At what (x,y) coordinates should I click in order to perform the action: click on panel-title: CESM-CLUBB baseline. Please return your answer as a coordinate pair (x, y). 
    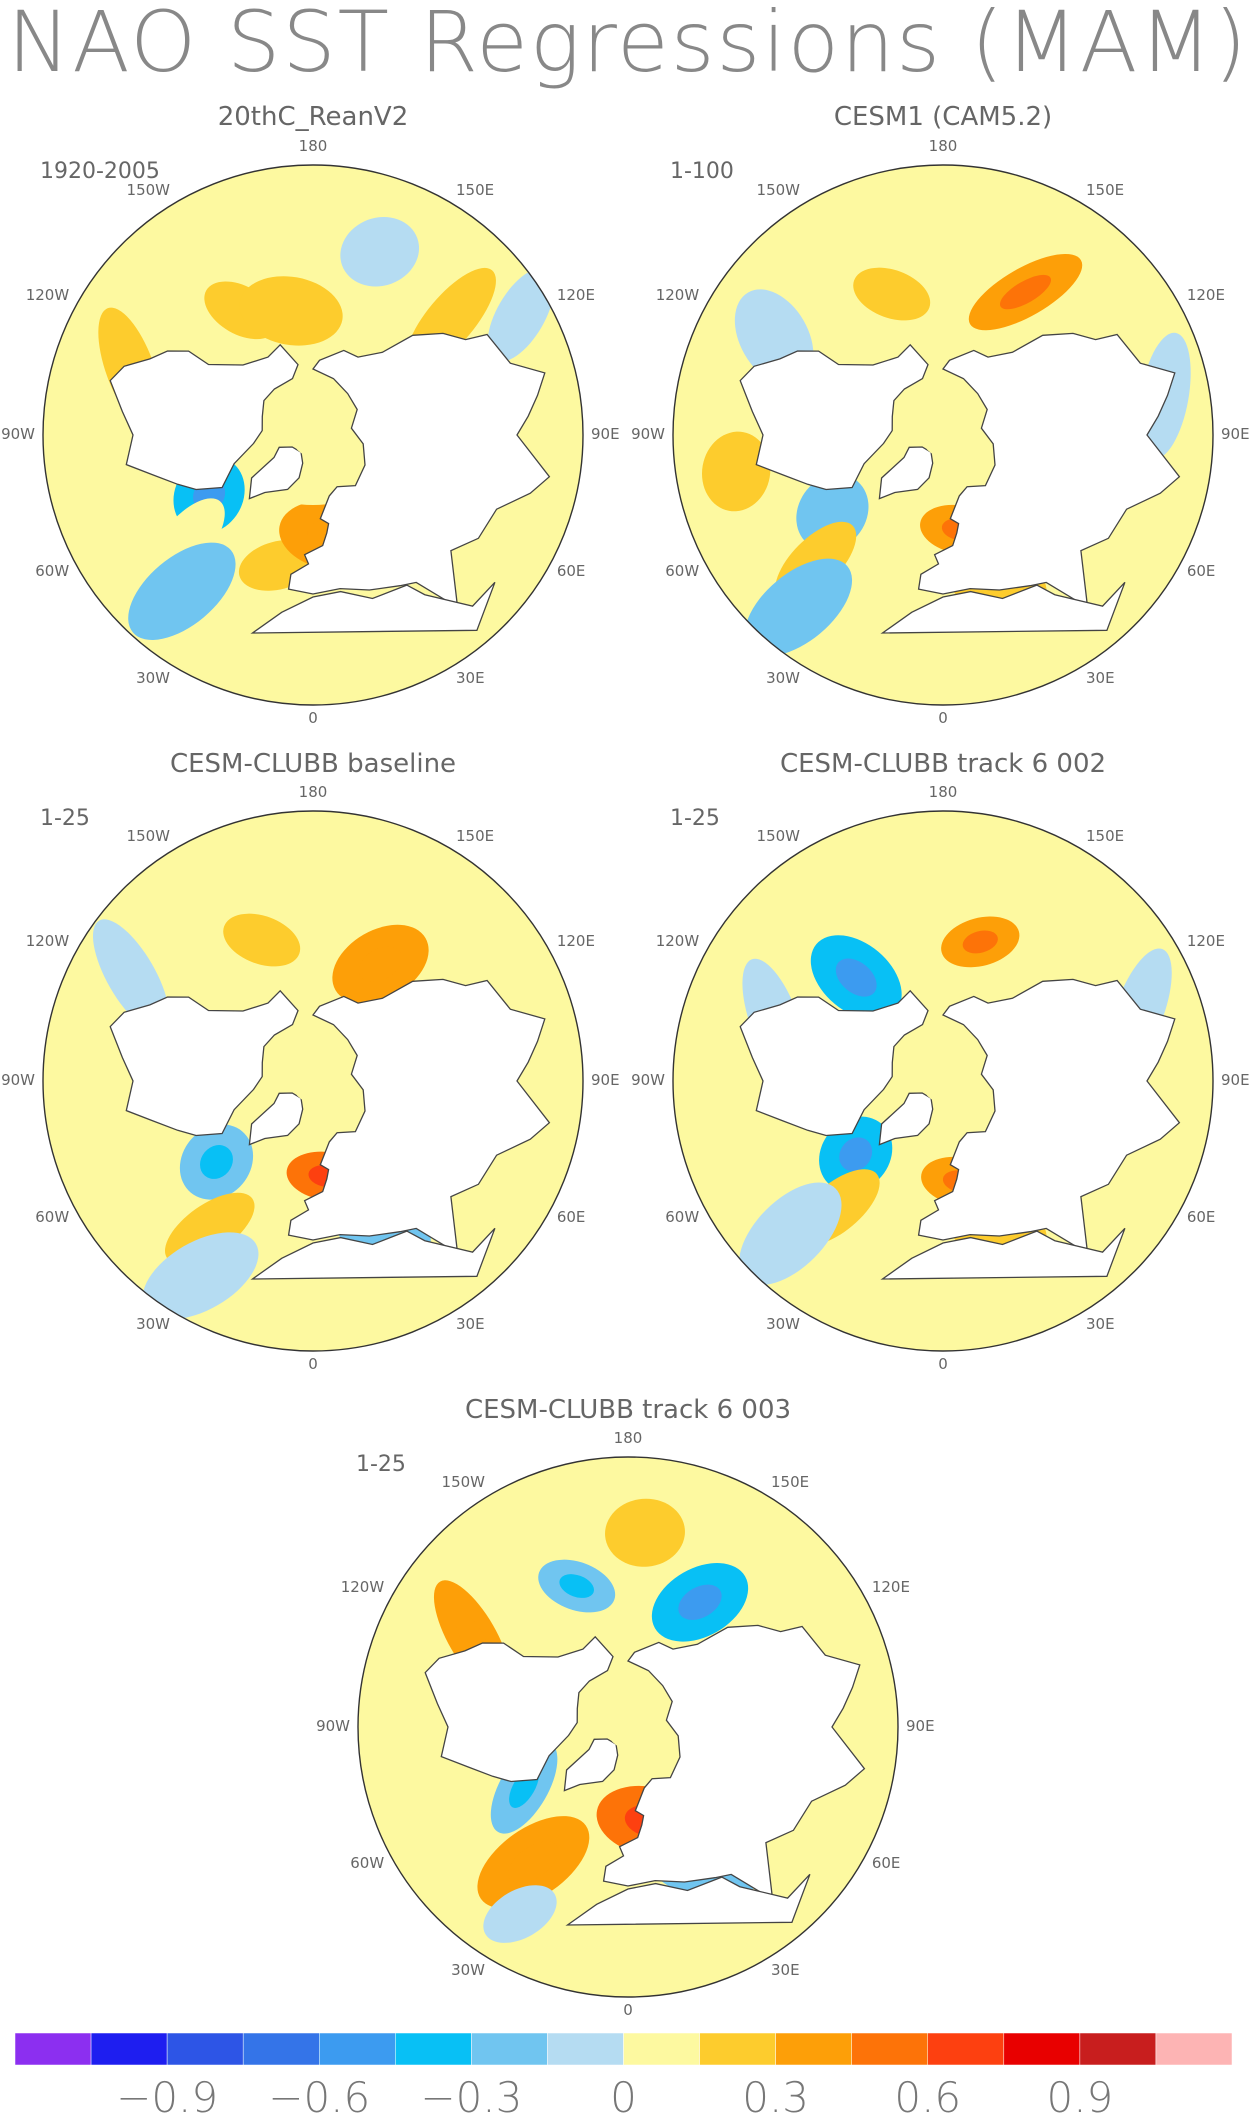
    Looking at the image, I should click on (313, 764).